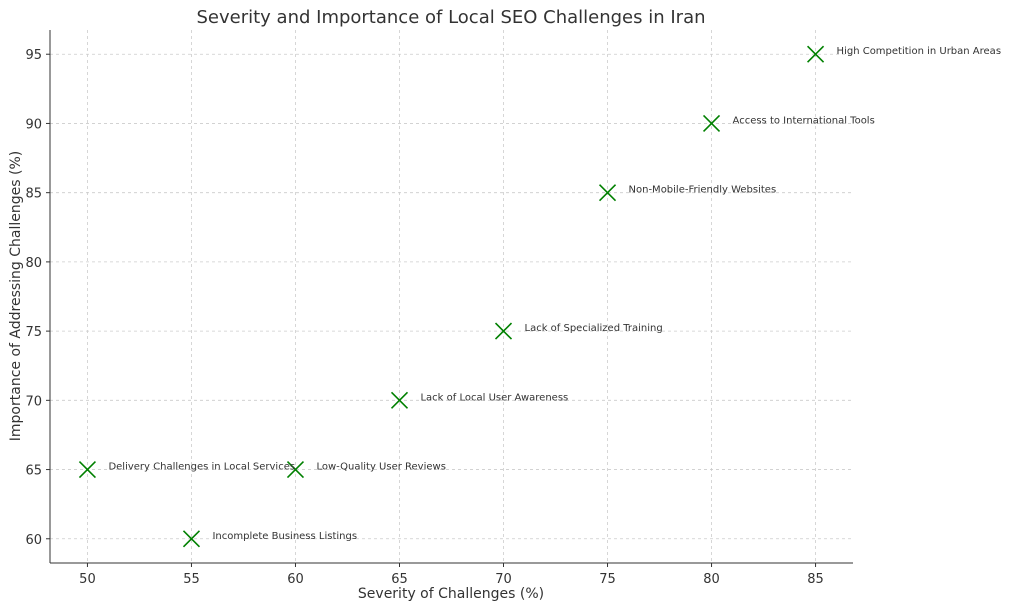 Image resolution: width=1024 pixels, height=609 pixels. I want to click on point-label: Non-Mobile-Friendly Websites, so click(703, 190).